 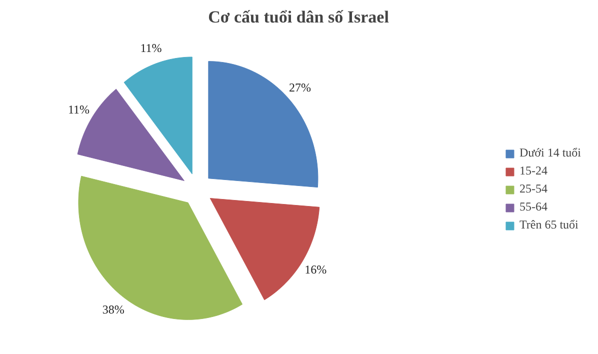 I want to click on data-label: 27%, so click(x=300, y=87).